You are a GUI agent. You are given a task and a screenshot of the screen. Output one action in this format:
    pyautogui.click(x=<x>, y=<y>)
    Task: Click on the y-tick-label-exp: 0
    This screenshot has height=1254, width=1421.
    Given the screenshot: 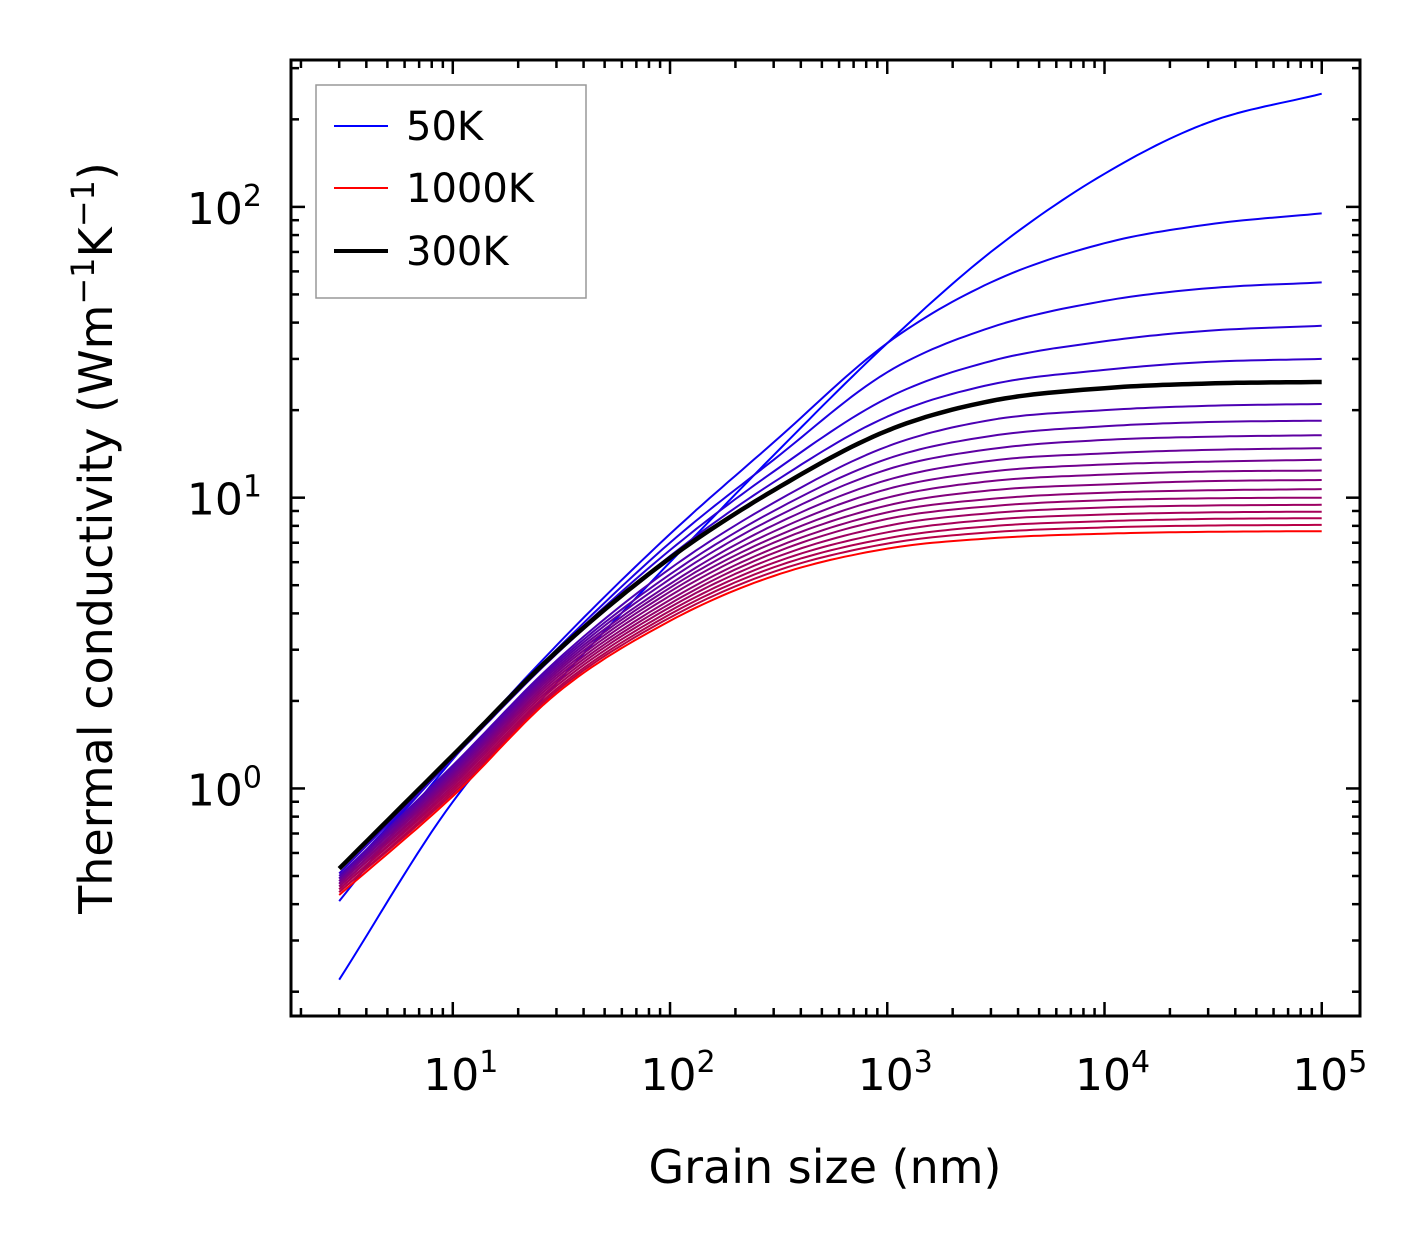 What is the action you would take?
    pyautogui.click(x=252, y=777)
    